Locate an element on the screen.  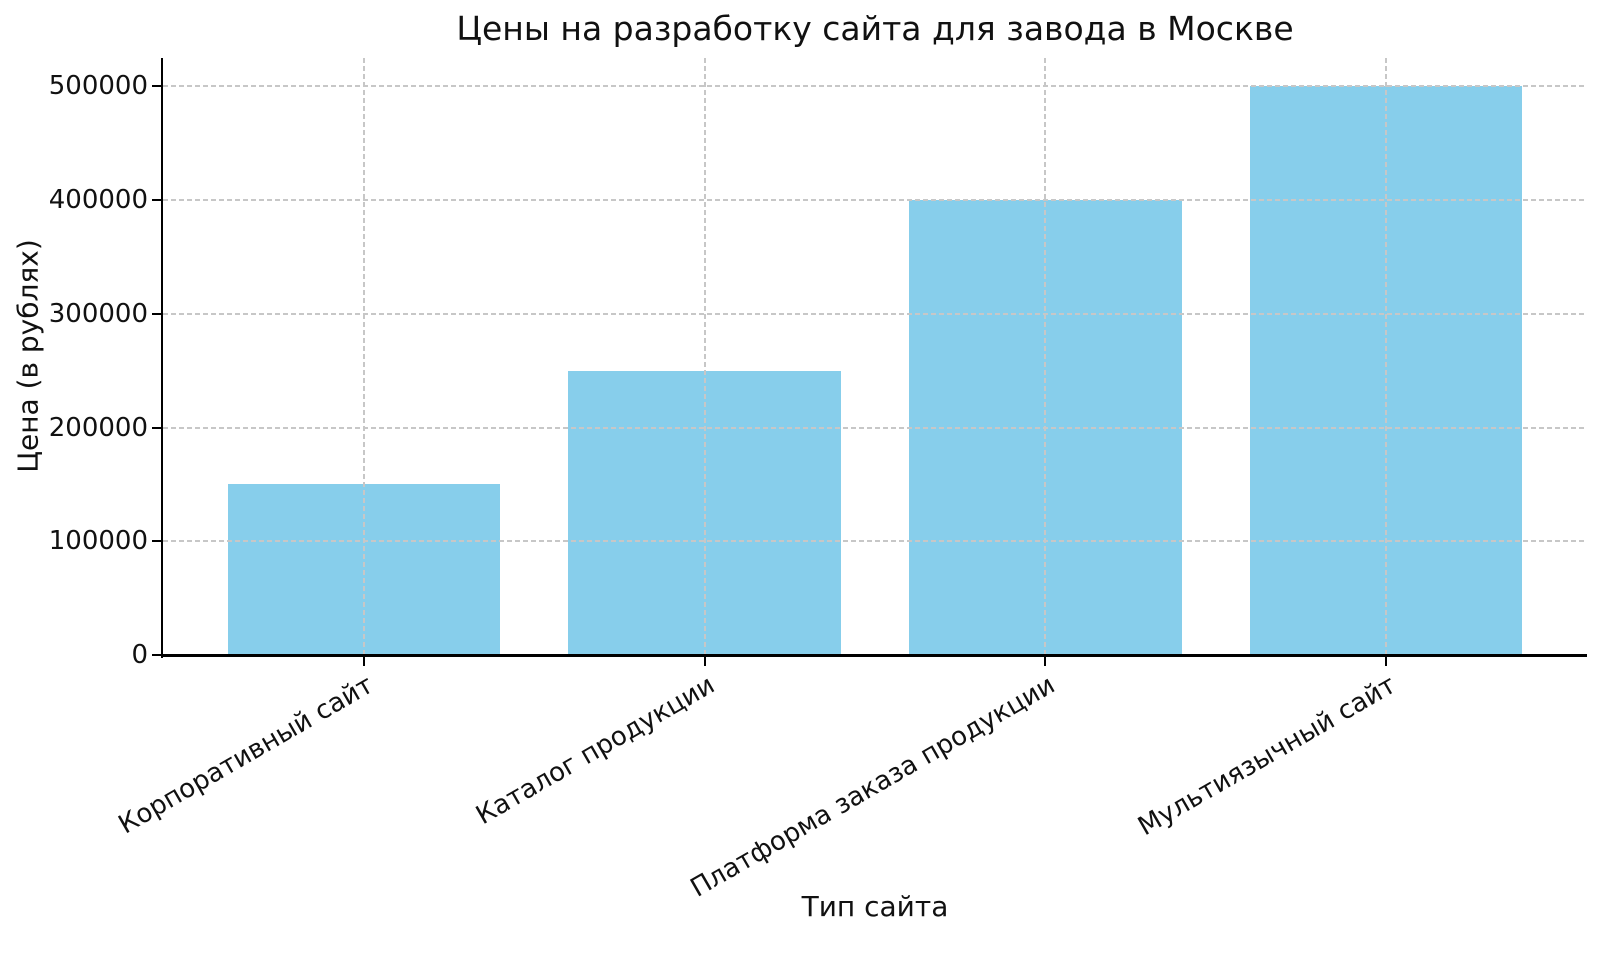
x-tick-label: Платформа заказа продукции is located at coordinates (873, 787).